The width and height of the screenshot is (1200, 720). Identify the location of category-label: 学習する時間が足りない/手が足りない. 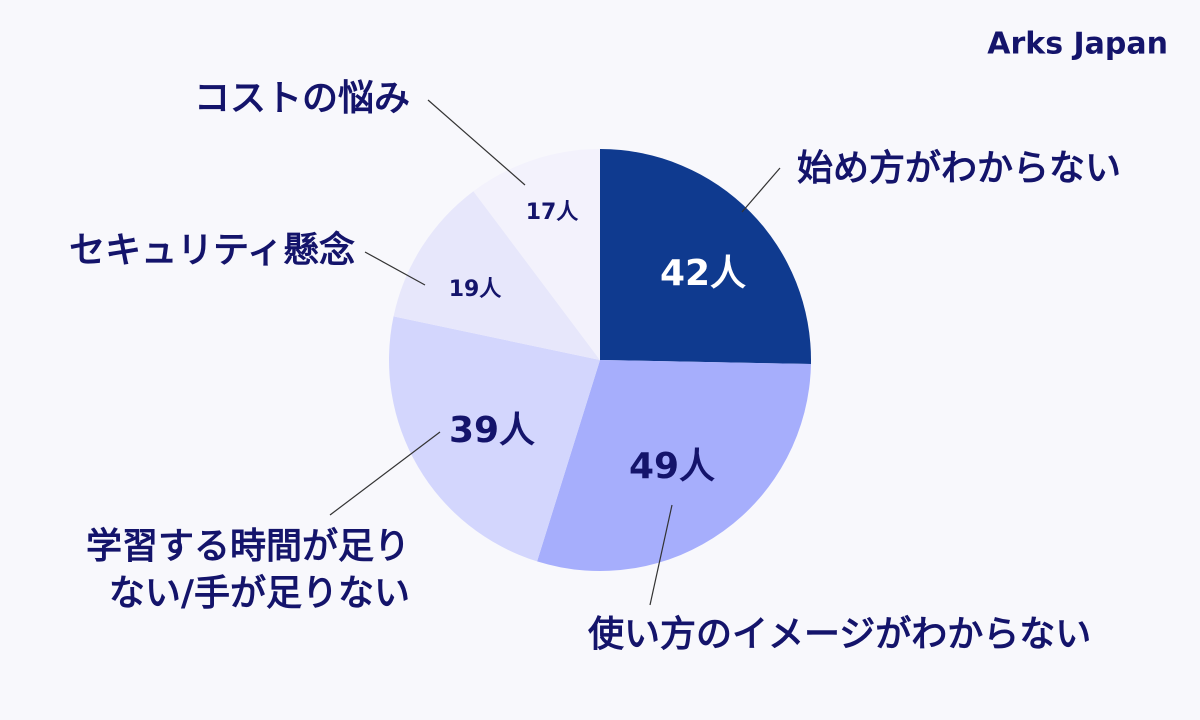
(248, 569).